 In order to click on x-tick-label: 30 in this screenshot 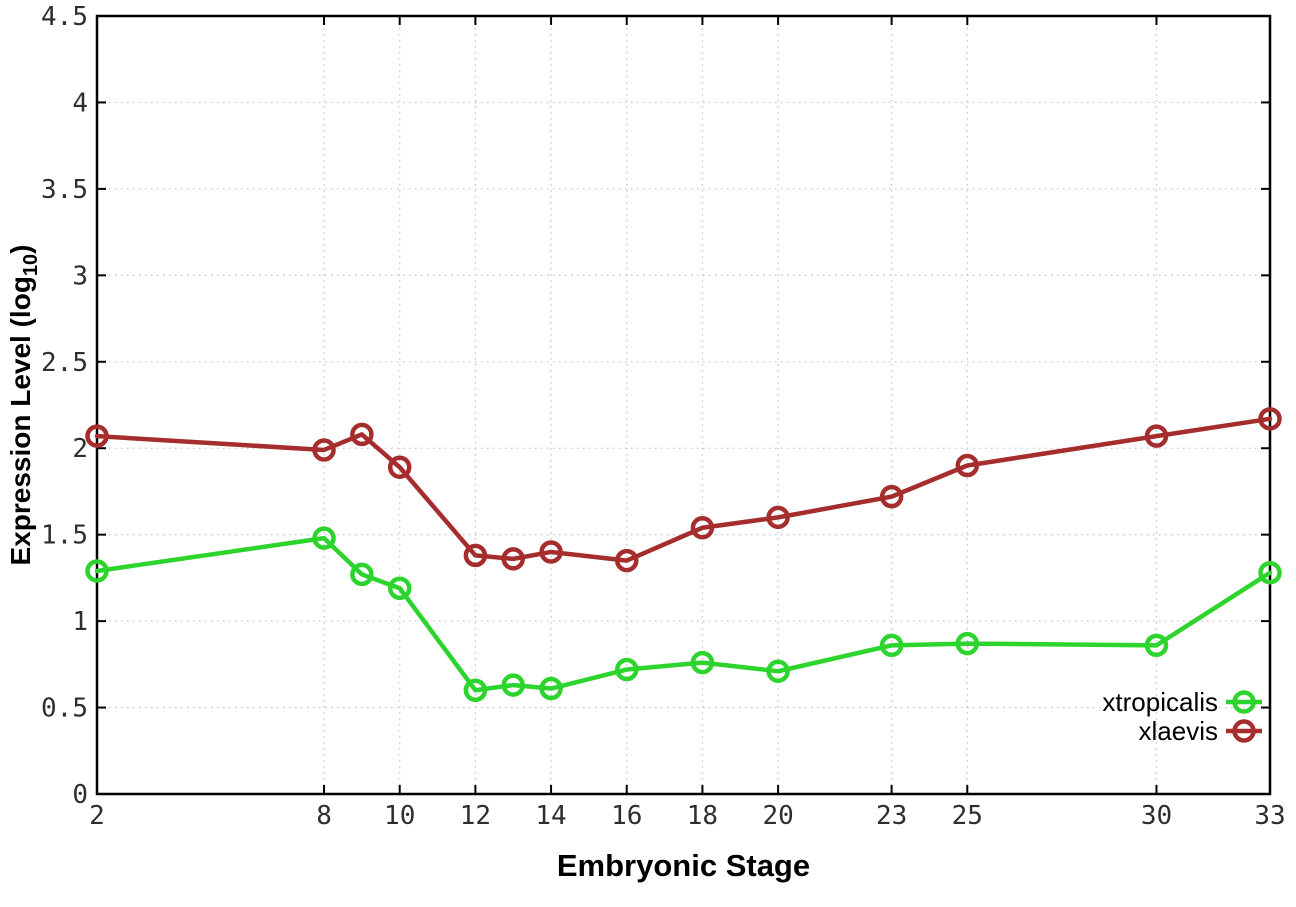, I will do `click(1156, 816)`.